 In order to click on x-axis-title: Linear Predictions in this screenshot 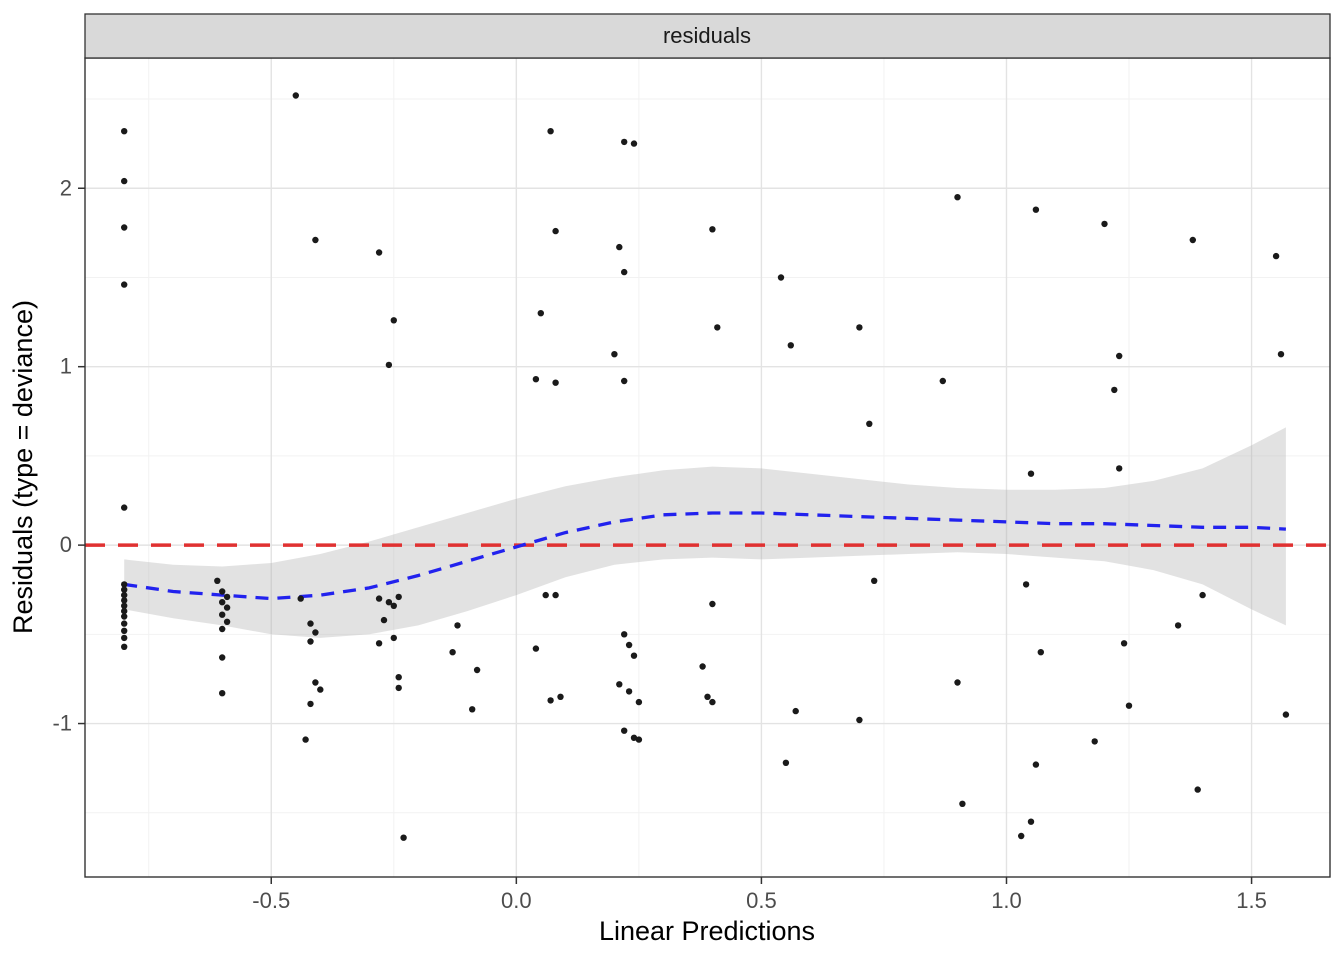, I will do `click(707, 931)`.